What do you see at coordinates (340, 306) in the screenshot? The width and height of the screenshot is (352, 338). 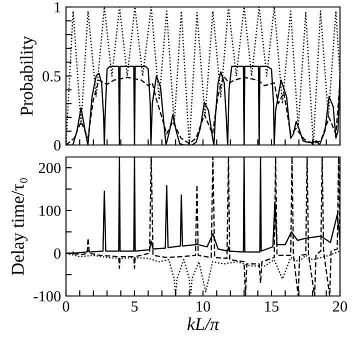 I see `x-tick-label: 20` at bounding box center [340, 306].